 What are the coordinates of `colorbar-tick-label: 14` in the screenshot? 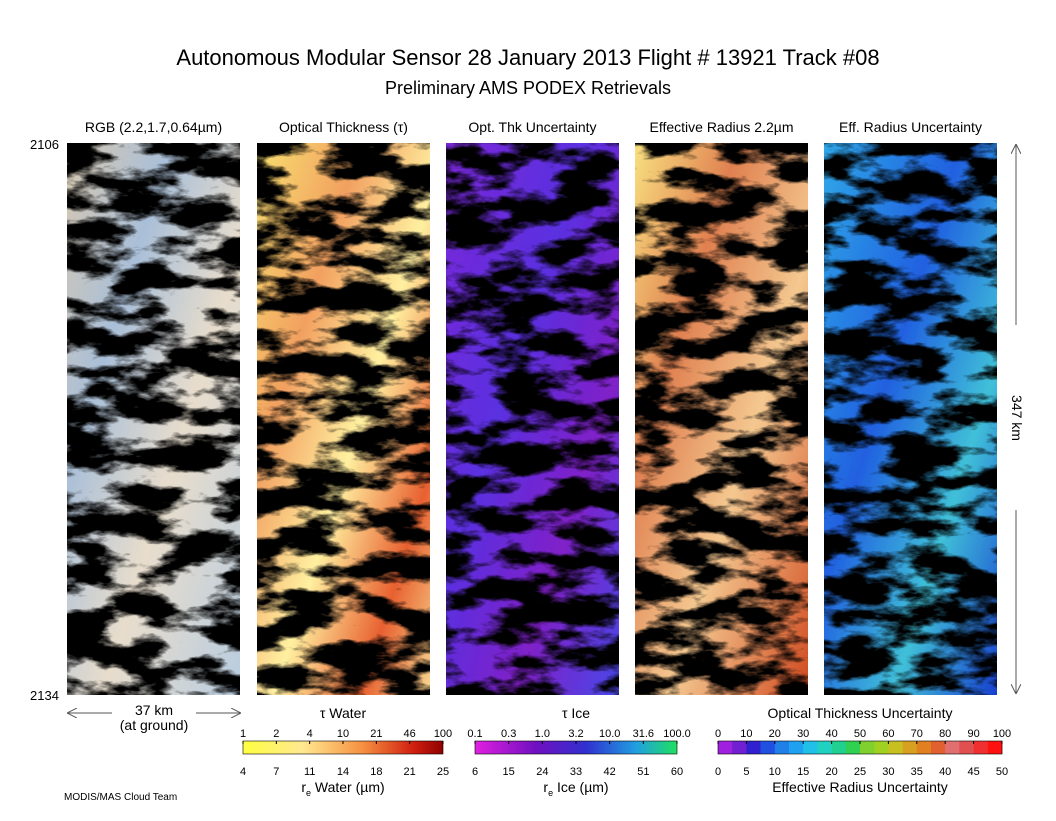 It's located at (343, 772).